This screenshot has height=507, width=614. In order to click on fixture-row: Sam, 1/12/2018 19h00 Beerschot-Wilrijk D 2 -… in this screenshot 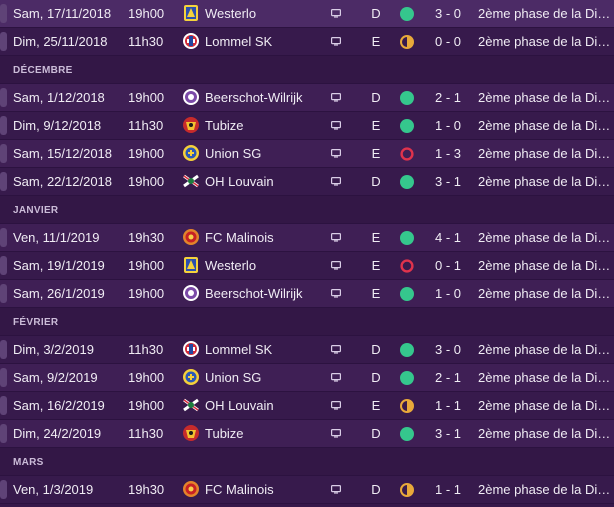, I will do `click(307, 98)`.